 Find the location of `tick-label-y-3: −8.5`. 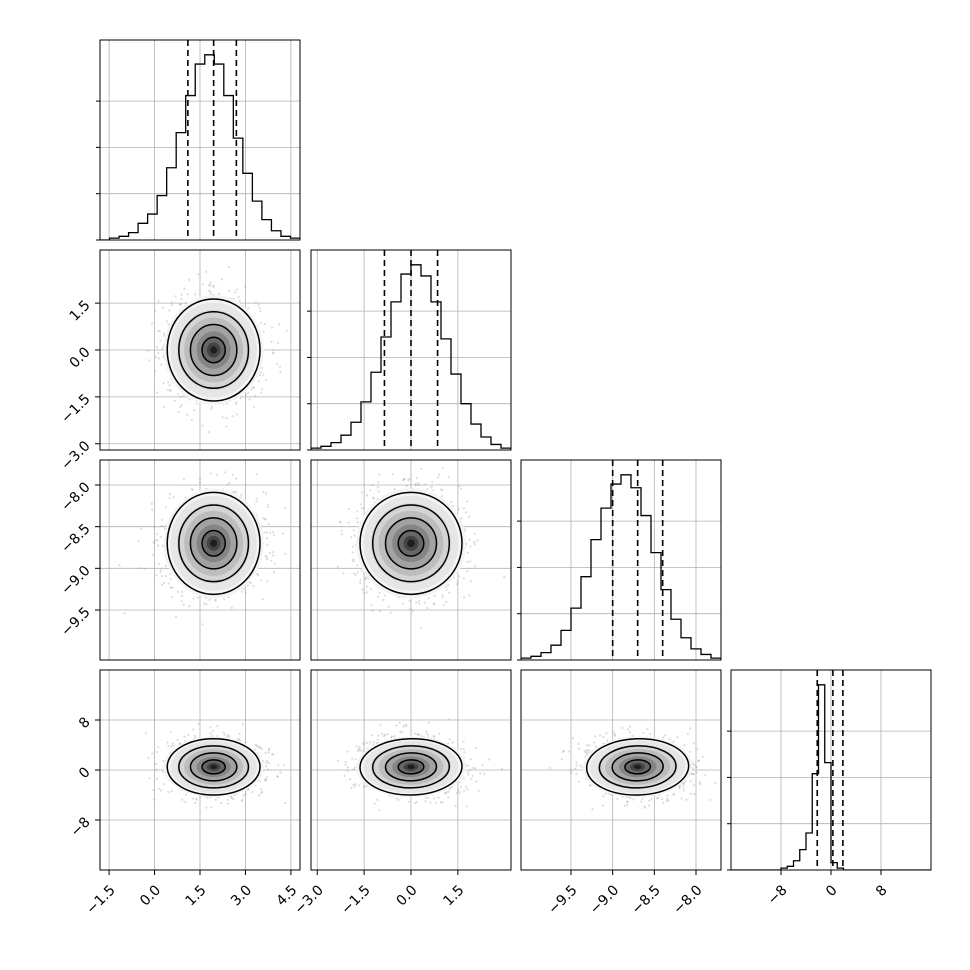

tick-label-y-3: −8.5 is located at coordinates (75, 538).